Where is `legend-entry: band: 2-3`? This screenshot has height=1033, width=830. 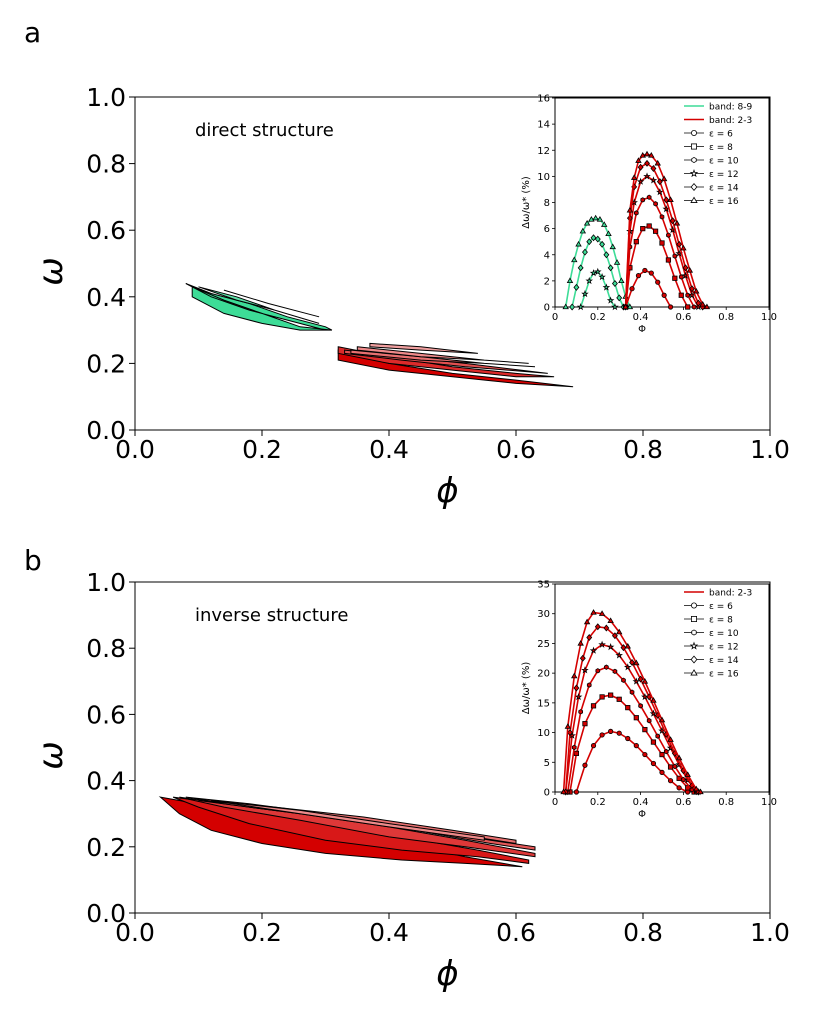 legend-entry: band: 2-3 is located at coordinates (718, 593).